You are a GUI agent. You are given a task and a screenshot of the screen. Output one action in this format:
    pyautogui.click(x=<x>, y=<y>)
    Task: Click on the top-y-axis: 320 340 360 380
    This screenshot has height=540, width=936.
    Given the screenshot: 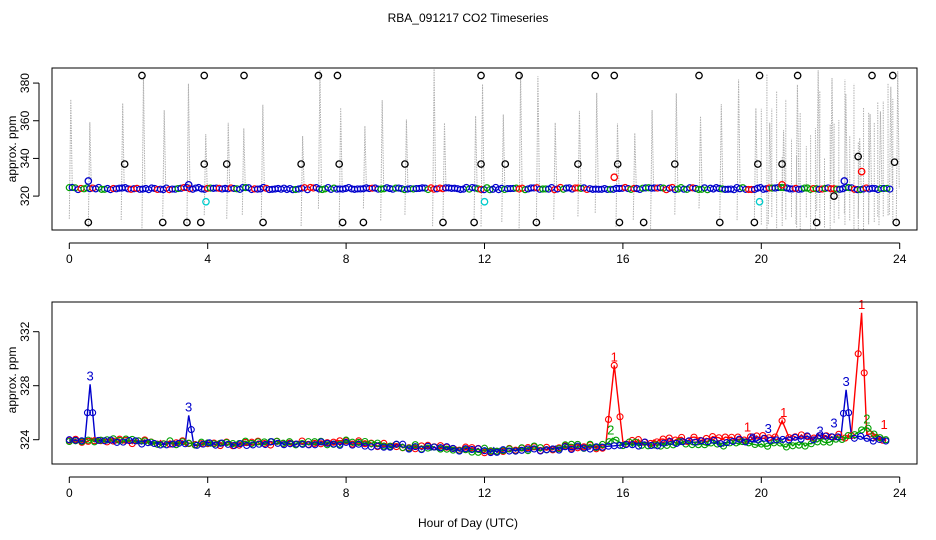 What is the action you would take?
    pyautogui.click(x=29, y=139)
    